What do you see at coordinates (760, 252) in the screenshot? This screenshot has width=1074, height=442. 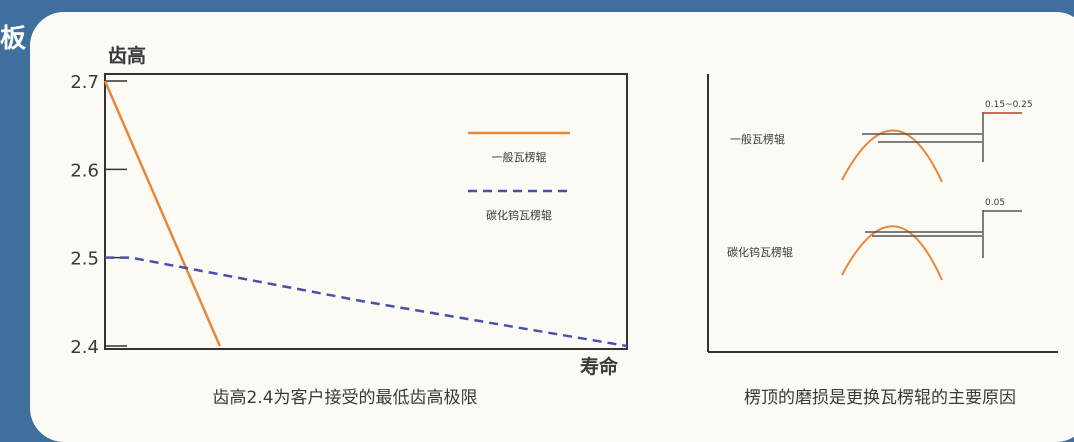 I see `profile-2-label: 碳化钨瓦楞辊` at bounding box center [760, 252].